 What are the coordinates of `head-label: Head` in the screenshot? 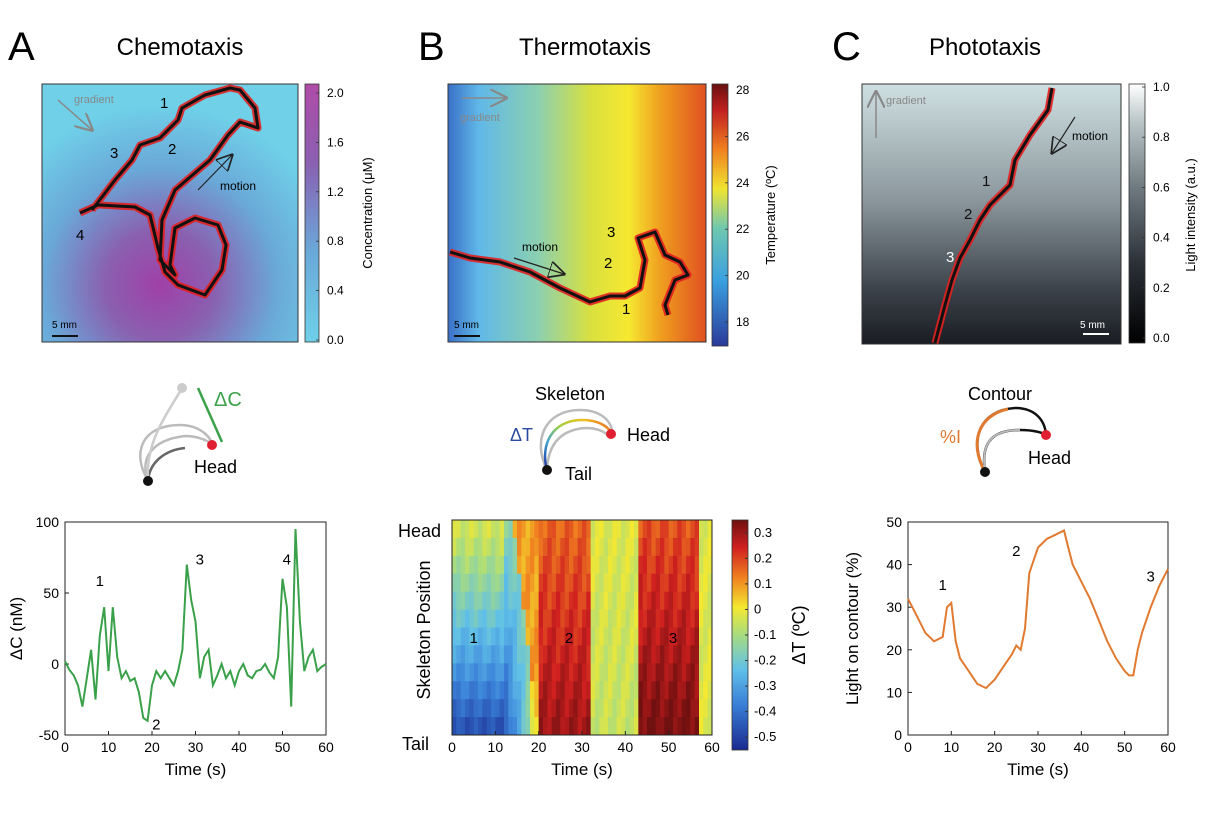 It's located at (215, 467).